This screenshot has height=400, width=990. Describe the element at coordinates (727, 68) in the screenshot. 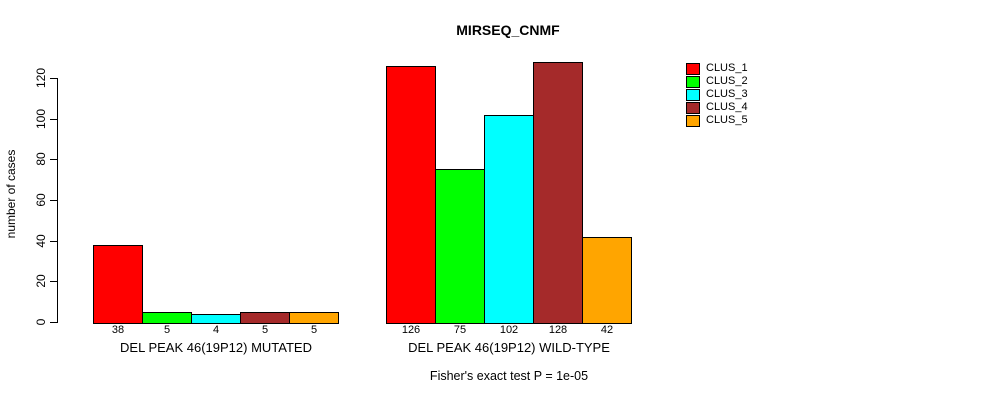

I see `legend-label: CLUS_1` at that location.